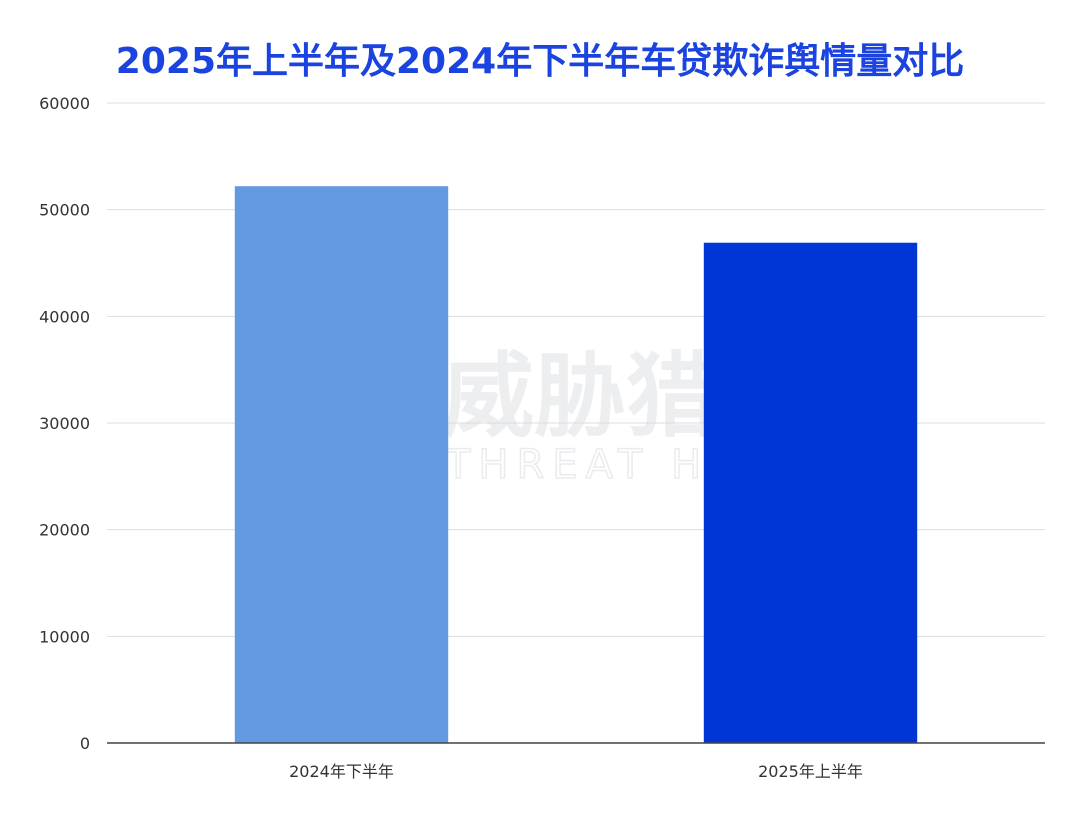  Describe the element at coordinates (85, 743) in the screenshot. I see `y-tick-label: 0` at that location.